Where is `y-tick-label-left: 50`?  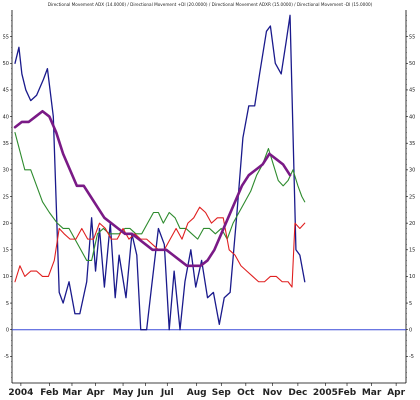 y-tick-label-left: 50 is located at coordinates (6, 64).